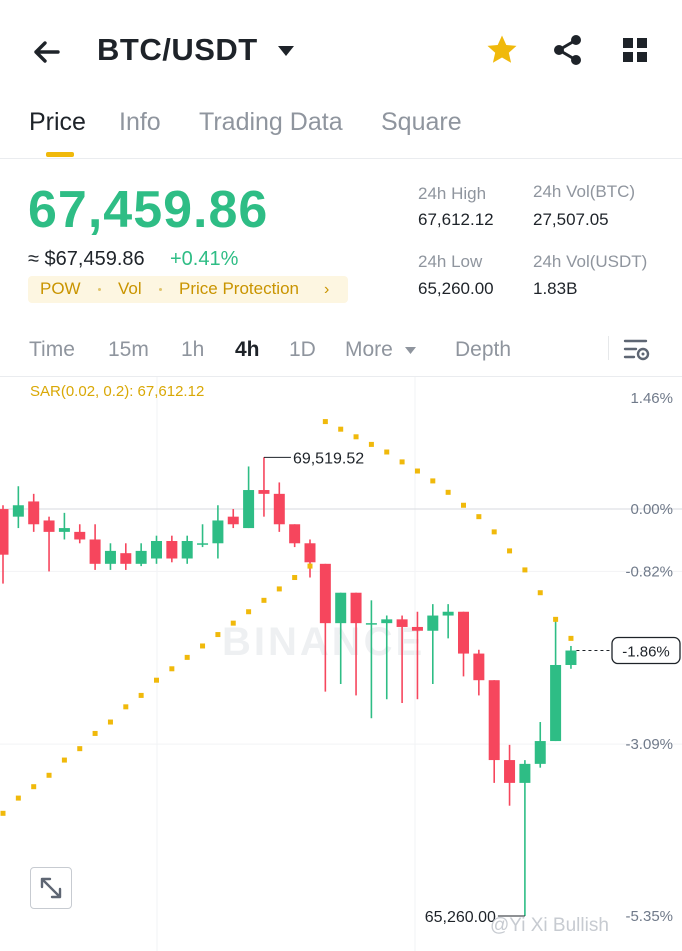 Image resolution: width=682 pixels, height=951 pixels. Describe the element at coordinates (549, 925) in the screenshot. I see `author-watermark: @Yi Xi Bullish` at that location.